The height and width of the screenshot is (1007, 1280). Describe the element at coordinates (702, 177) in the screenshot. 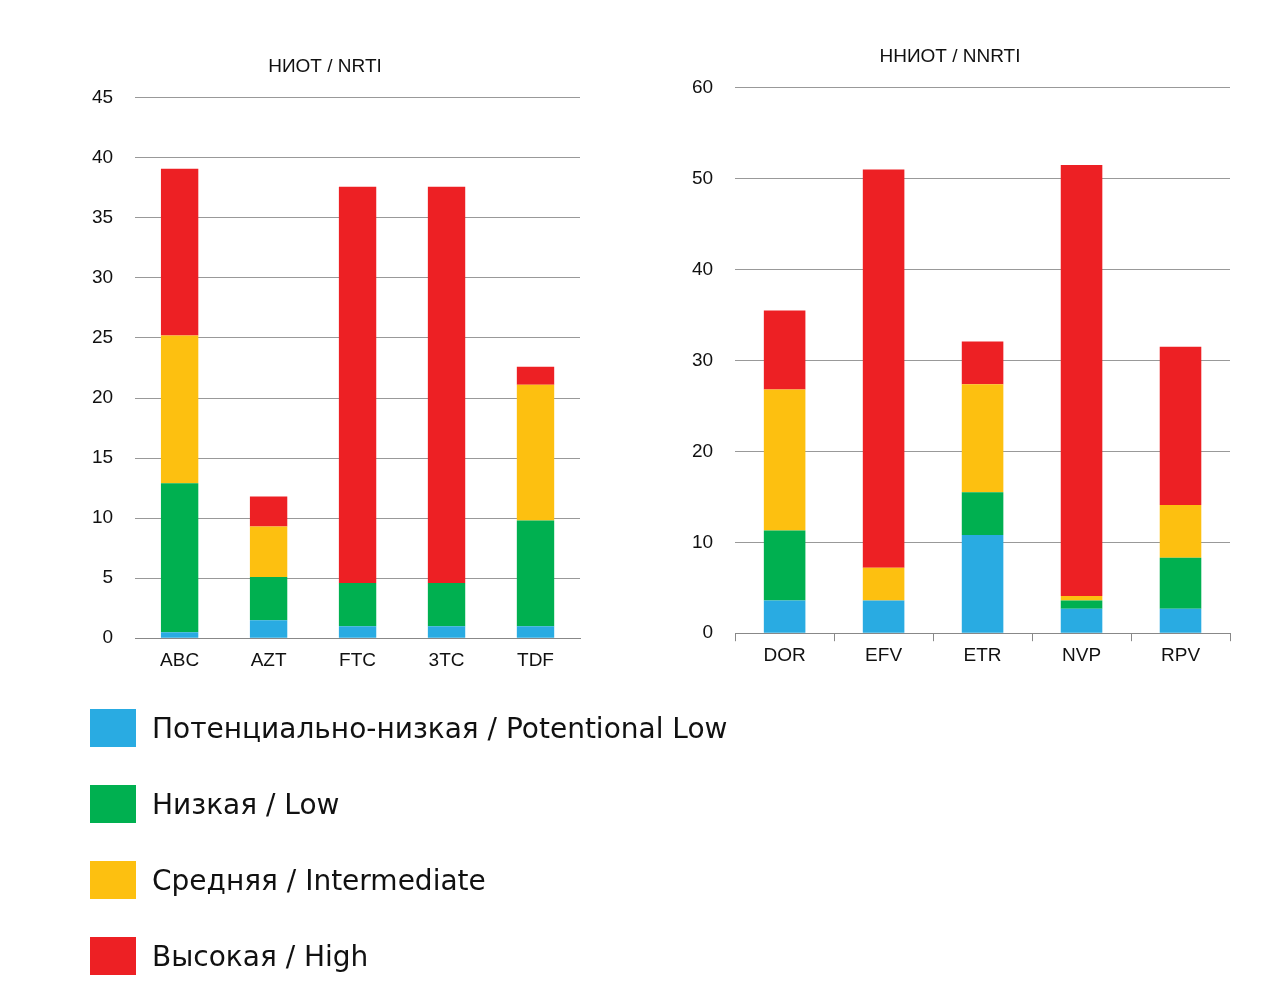

I see `y-tick-label: 50` at that location.